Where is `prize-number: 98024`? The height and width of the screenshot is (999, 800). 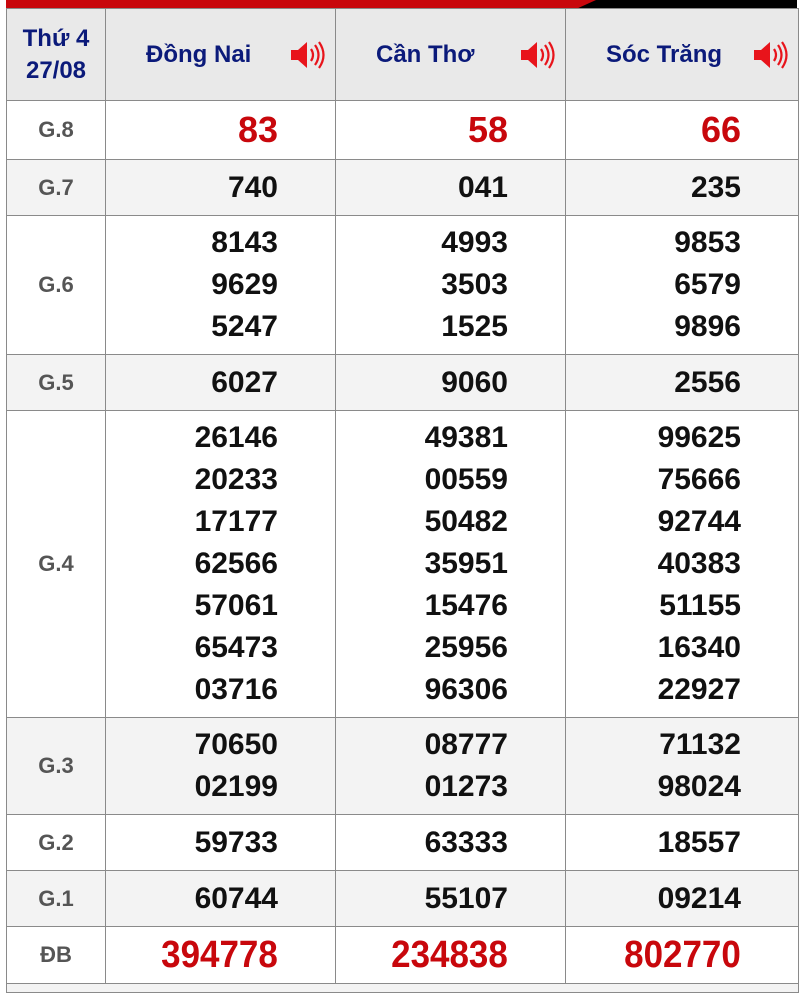 prize-number: 98024 is located at coordinates (699, 786).